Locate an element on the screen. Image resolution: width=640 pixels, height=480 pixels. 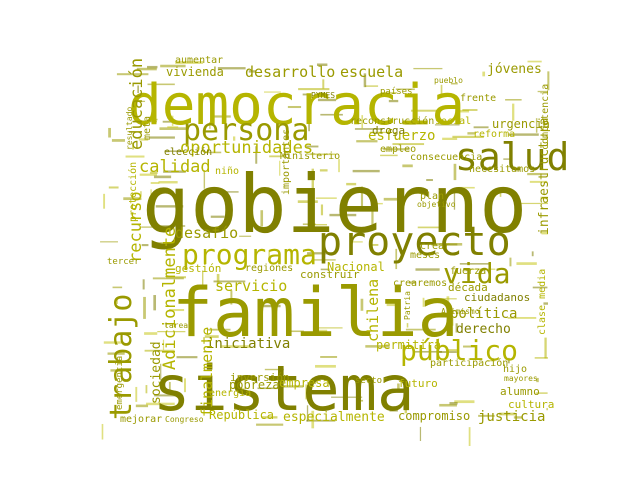
cloud-word-ciudadanos: ciudadanos is located at coordinates (497, 297).